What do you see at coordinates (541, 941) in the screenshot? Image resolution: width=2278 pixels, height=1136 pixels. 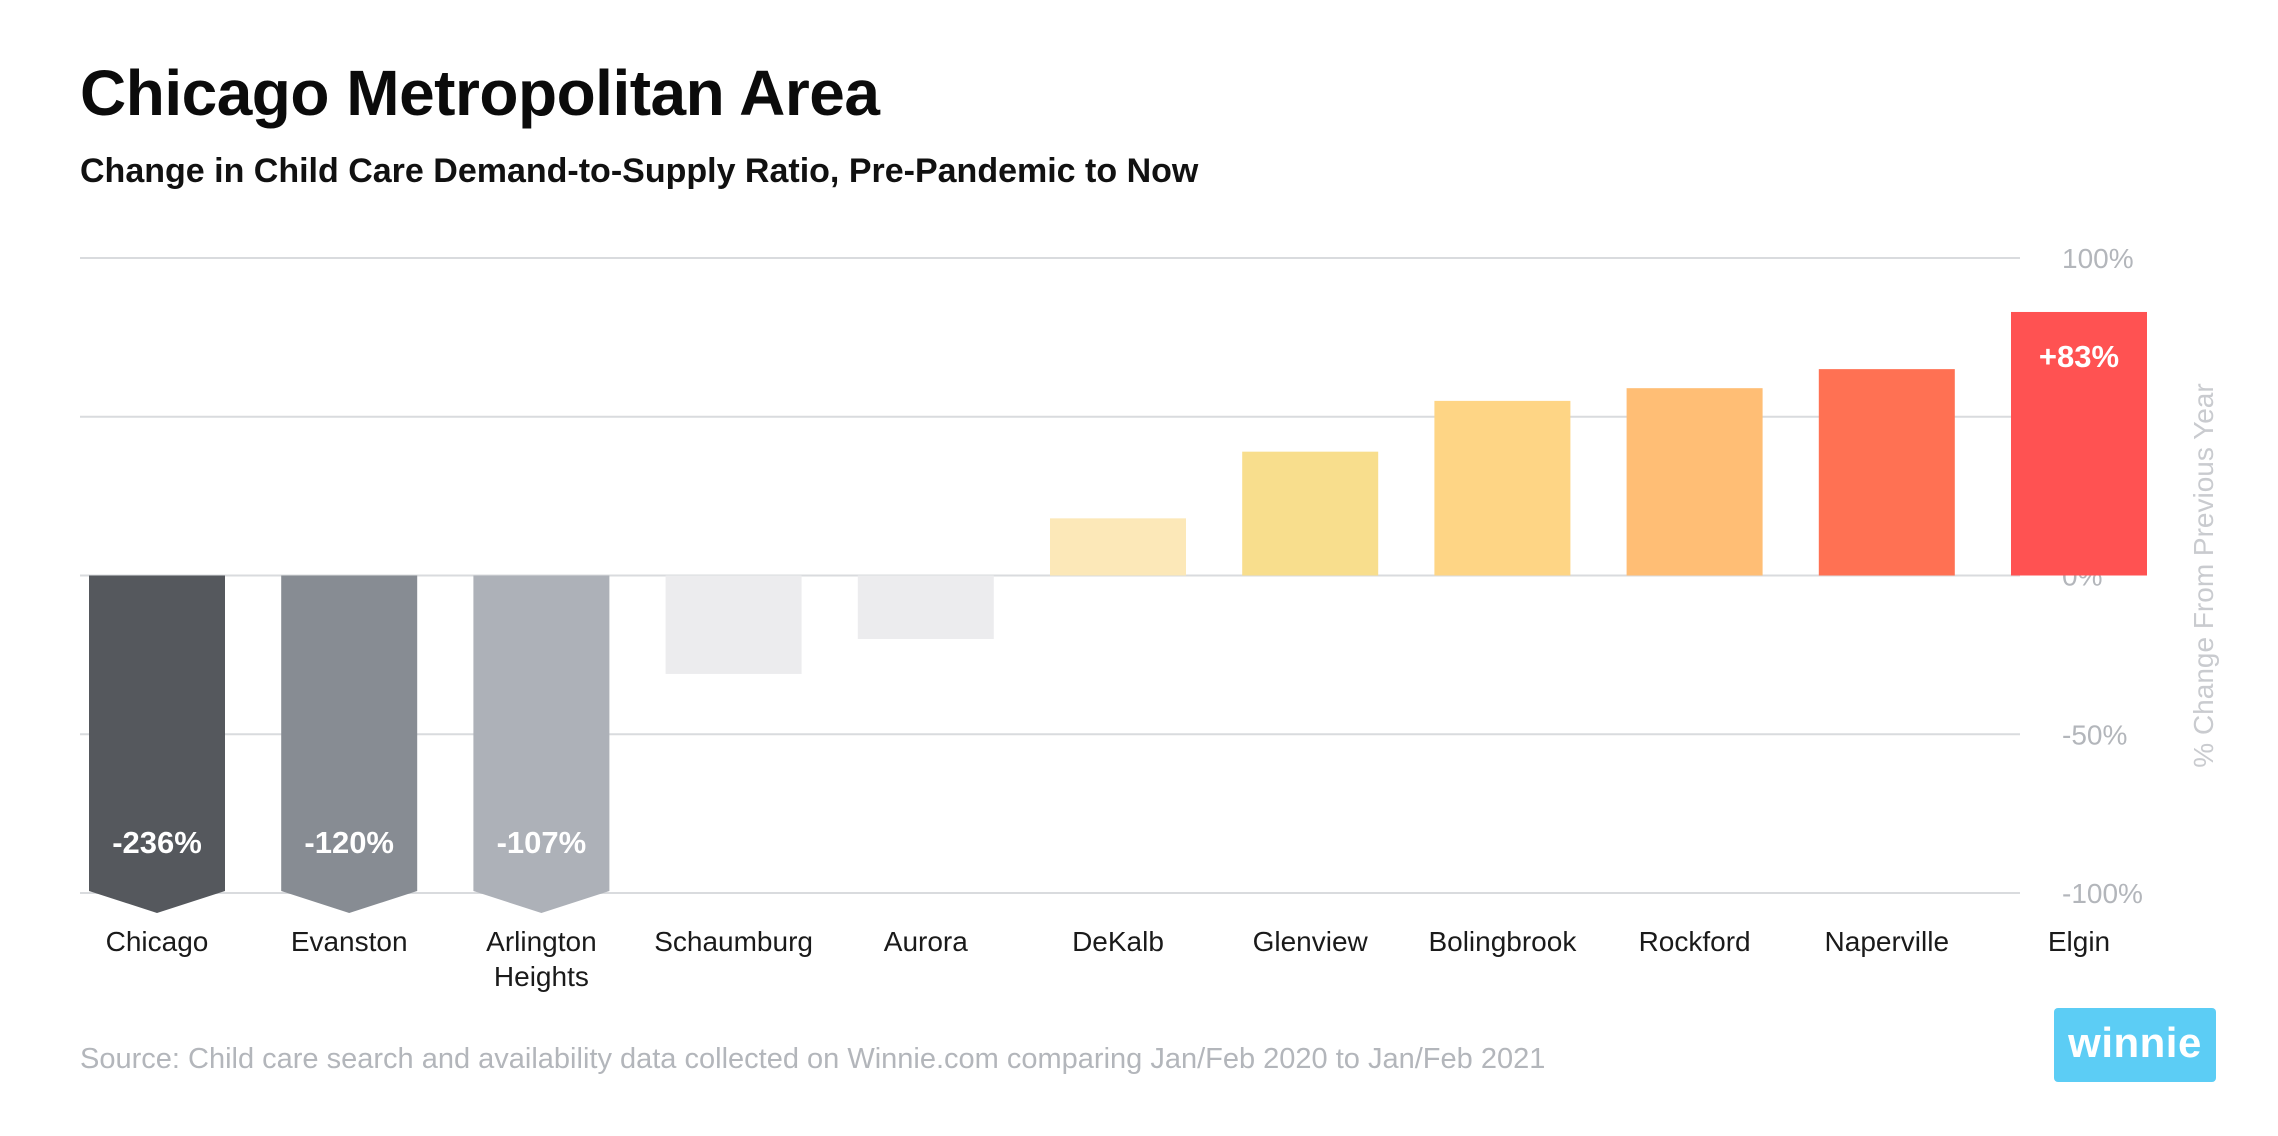 I see `x-tick-label: Arlington` at bounding box center [541, 941].